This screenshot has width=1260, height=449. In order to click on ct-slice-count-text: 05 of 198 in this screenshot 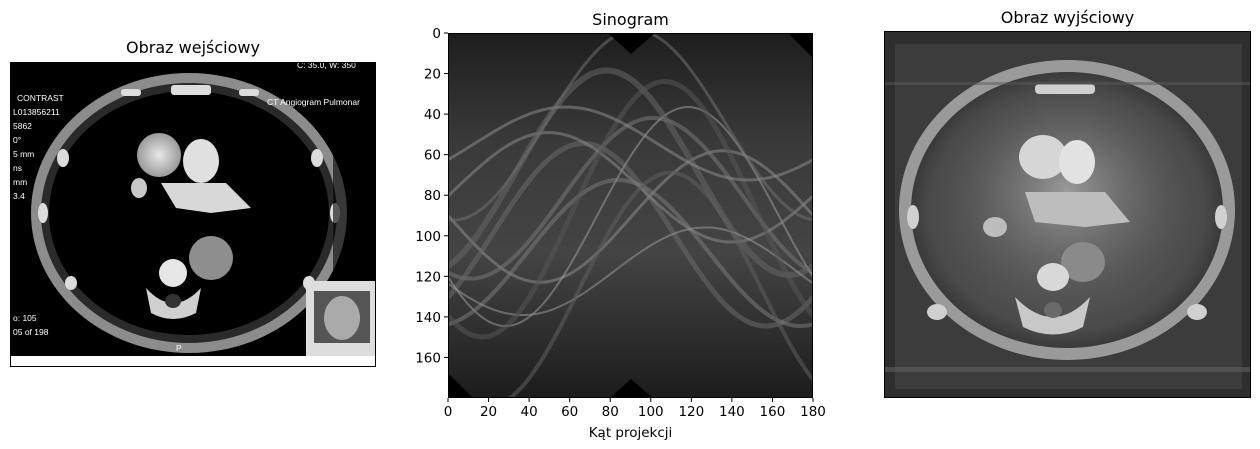, I will do `click(31, 332)`.